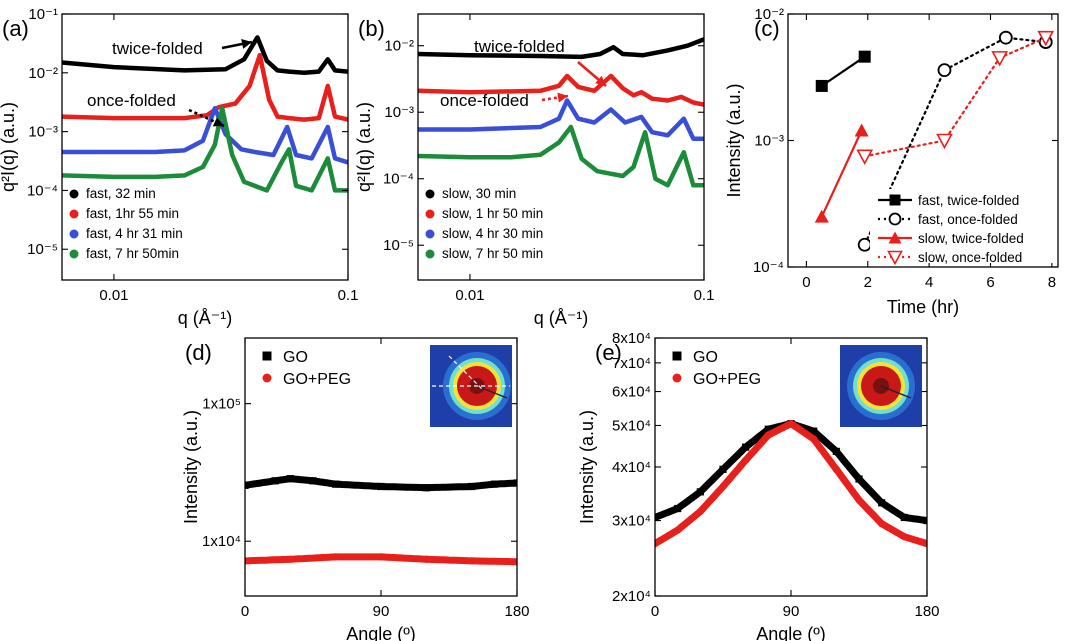 The image size is (1067, 641). I want to click on x-tick-label: 8, so click(1052, 282).